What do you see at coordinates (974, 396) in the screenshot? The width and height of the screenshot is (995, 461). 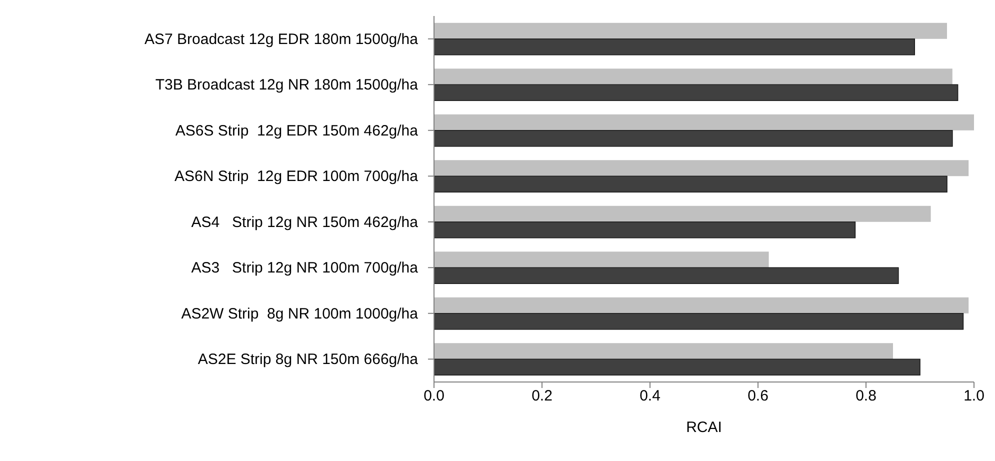 I see `x-tick-label: 1.0` at bounding box center [974, 396].